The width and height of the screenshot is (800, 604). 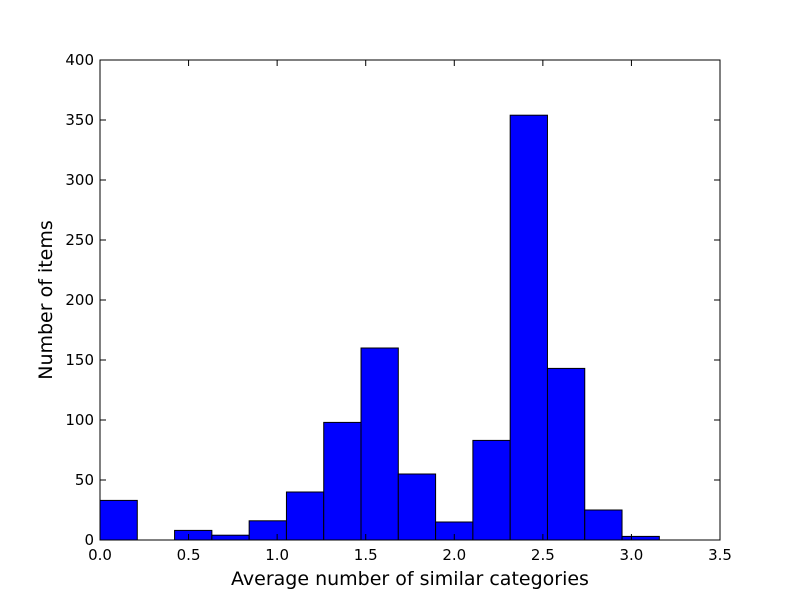 I want to click on x-tick-label: 1.0, so click(x=277, y=555).